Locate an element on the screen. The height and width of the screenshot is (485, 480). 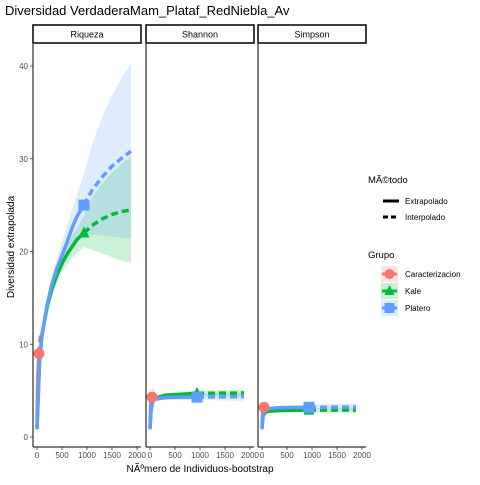
legend-marker-caracterizacion is located at coordinates (390, 274).